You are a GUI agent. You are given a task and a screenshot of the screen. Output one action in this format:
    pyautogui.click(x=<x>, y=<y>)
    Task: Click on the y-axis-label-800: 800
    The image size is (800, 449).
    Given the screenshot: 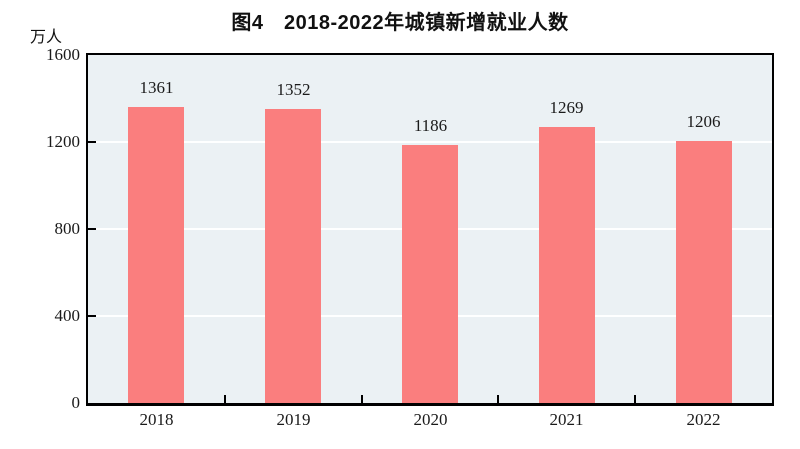 What is the action you would take?
    pyautogui.click(x=67, y=228)
    